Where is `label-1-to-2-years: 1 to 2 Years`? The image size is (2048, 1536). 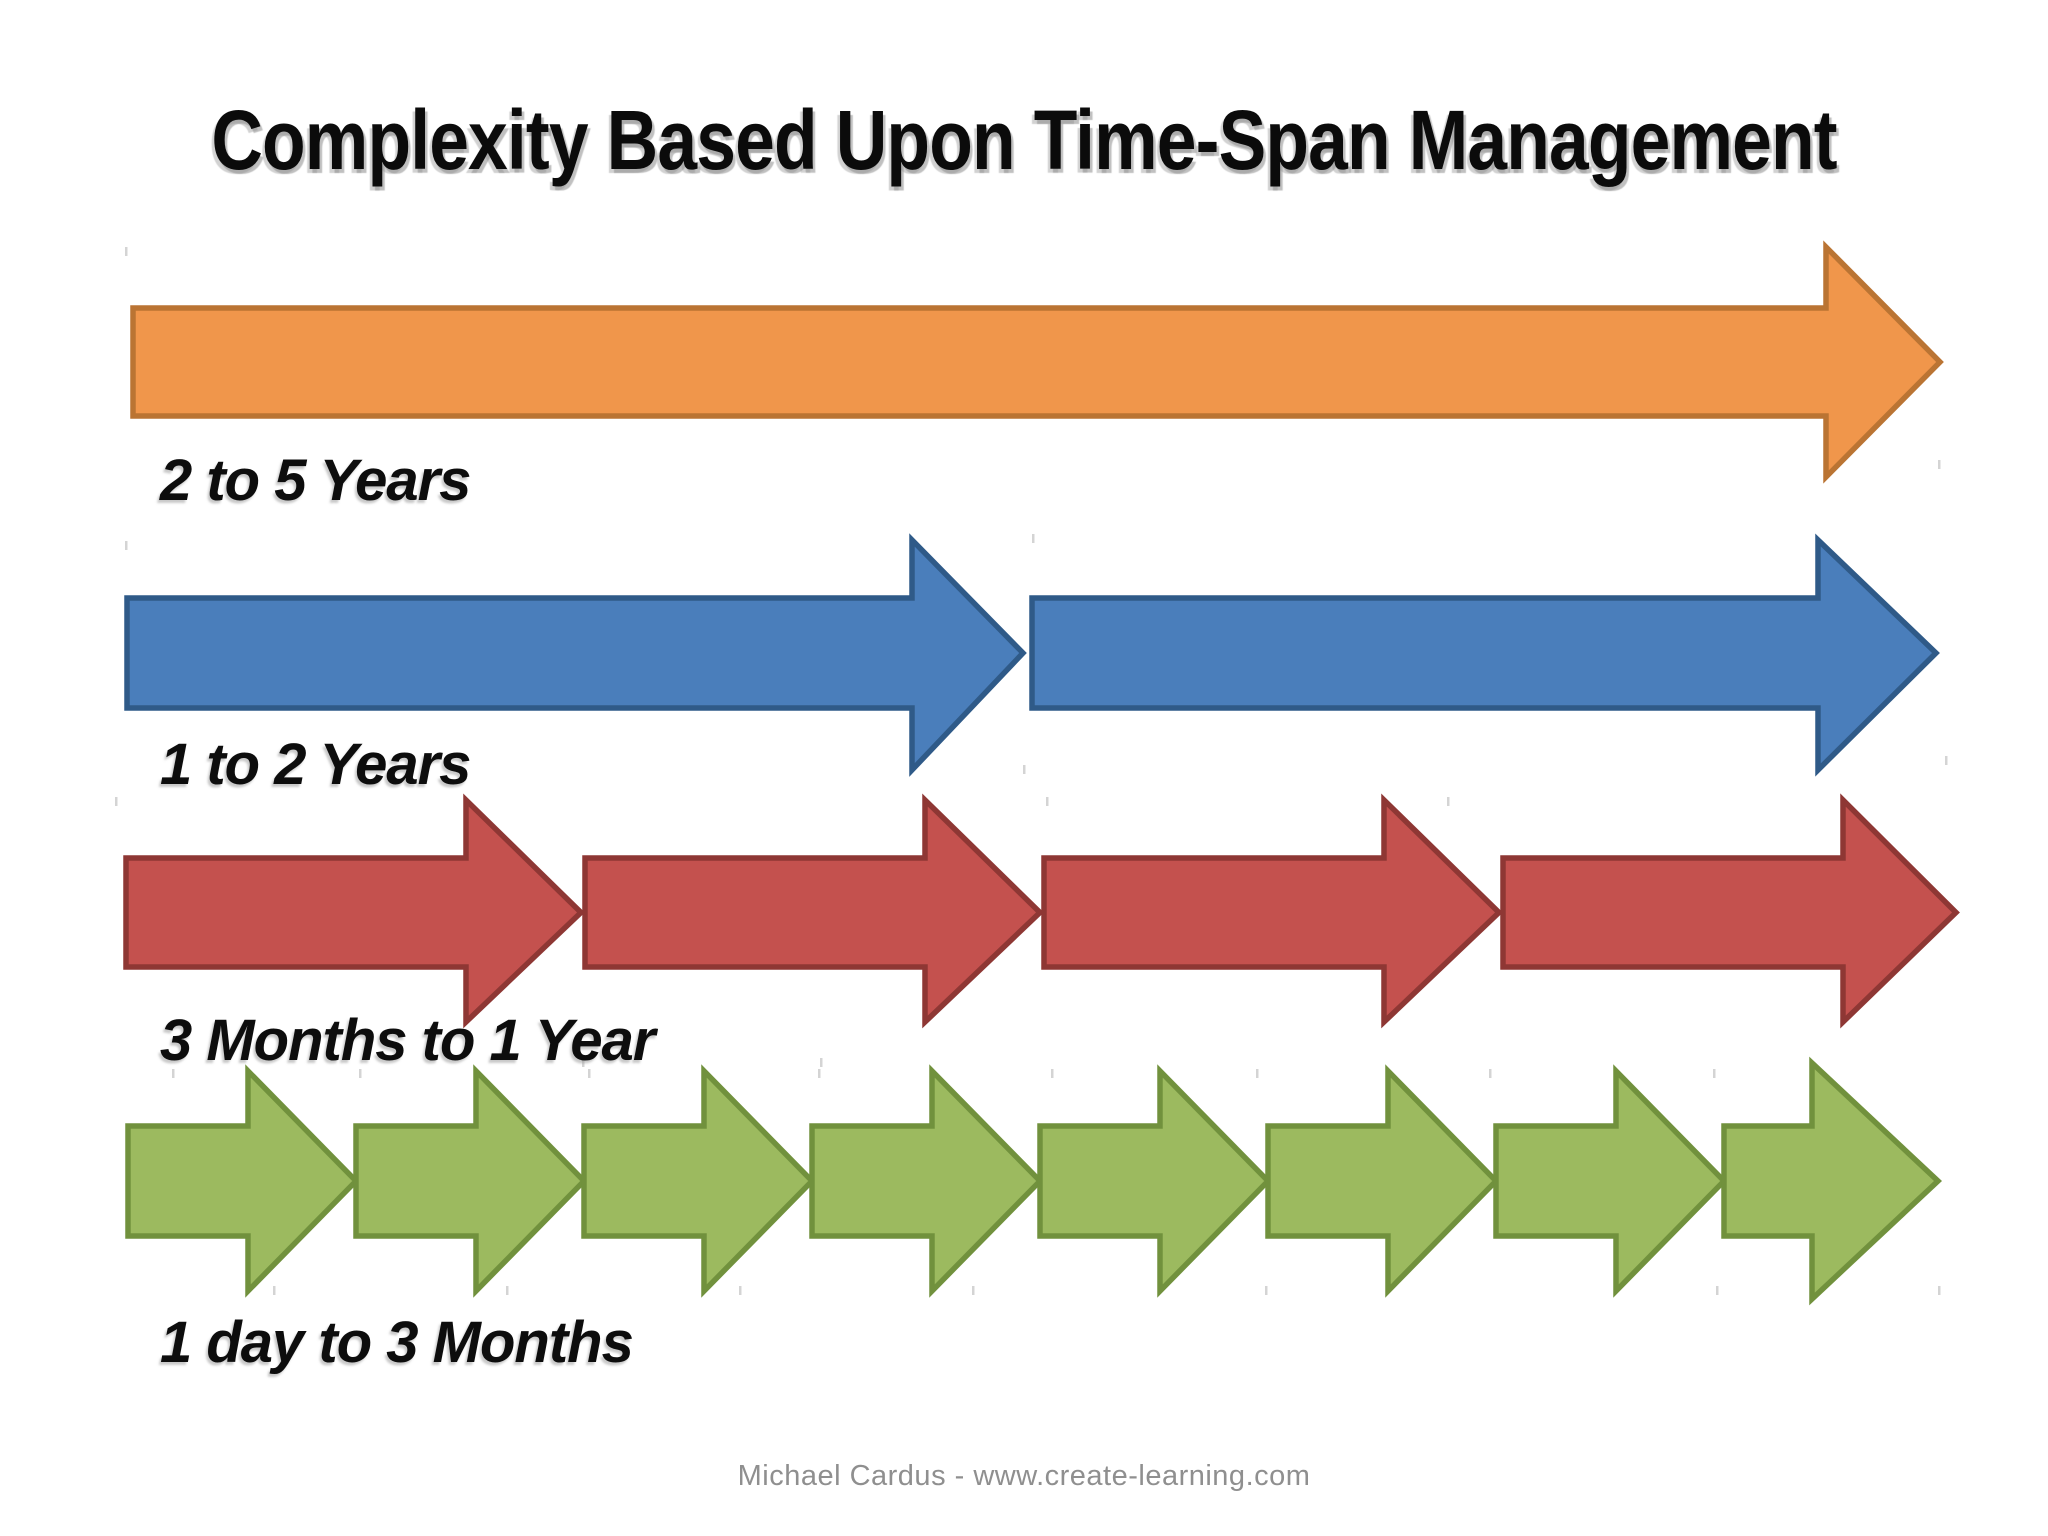
label-1-to-2-years: 1 to 2 Years is located at coordinates (315, 764).